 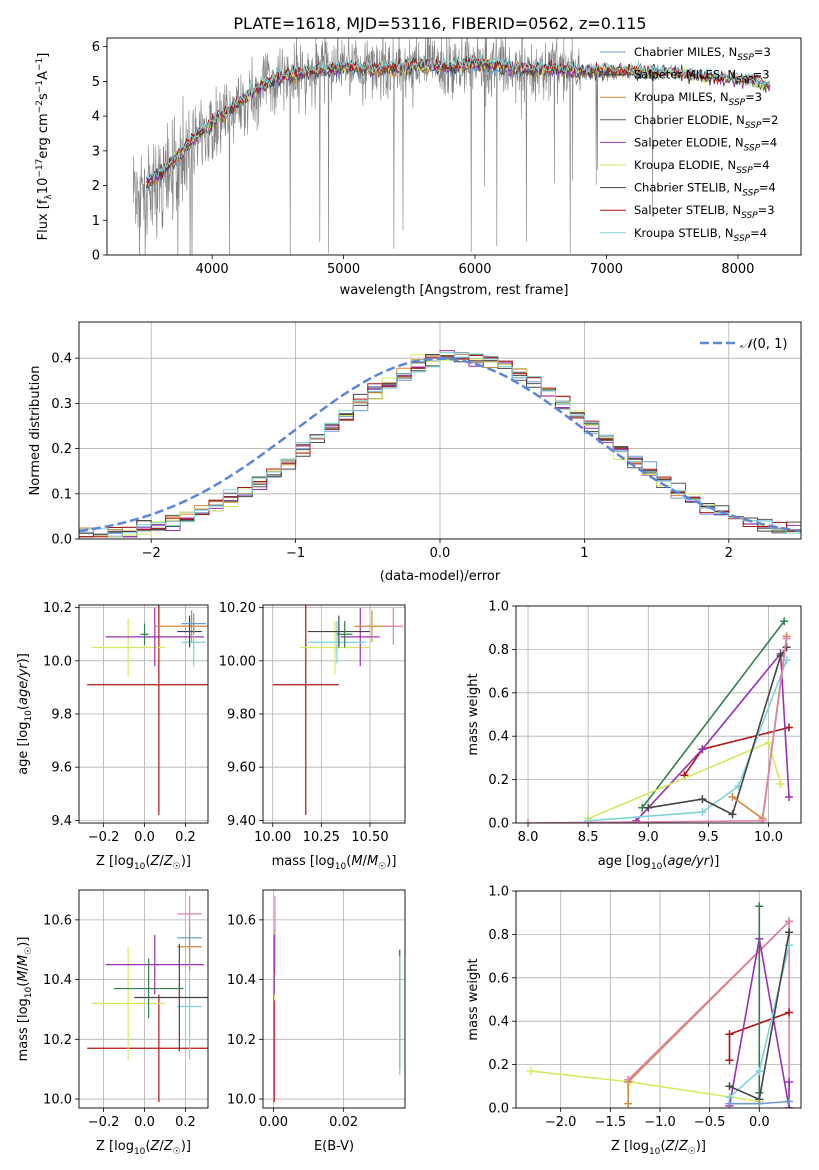 I want to click on x-axis-label: wavelength [Angstrom, rest frame], so click(x=454, y=290).